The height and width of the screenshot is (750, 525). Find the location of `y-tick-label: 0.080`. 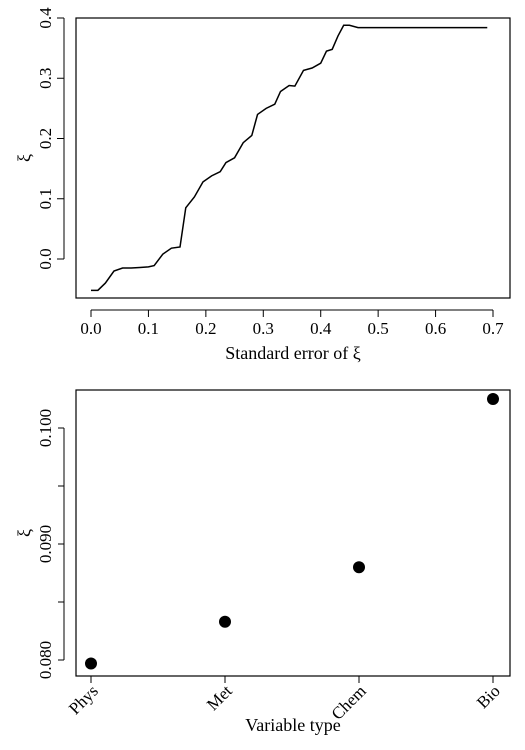

y-tick-label: 0.080 is located at coordinates (45, 660).